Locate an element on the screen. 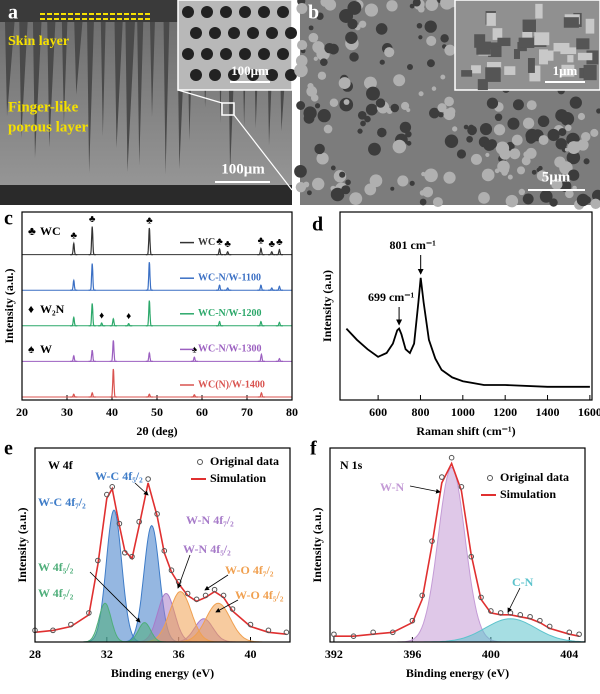 This screenshot has width=600, height=694. phase-marker: ♠ is located at coordinates (195, 349).